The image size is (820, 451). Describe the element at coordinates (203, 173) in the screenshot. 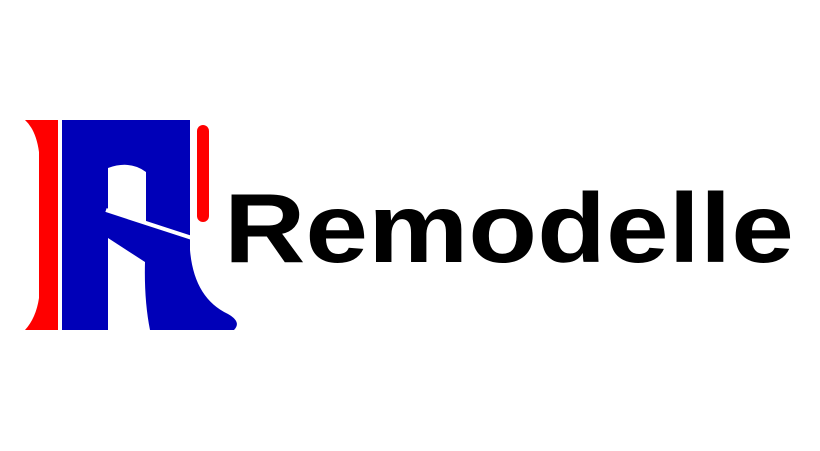

I see `red-right-bar` at that location.